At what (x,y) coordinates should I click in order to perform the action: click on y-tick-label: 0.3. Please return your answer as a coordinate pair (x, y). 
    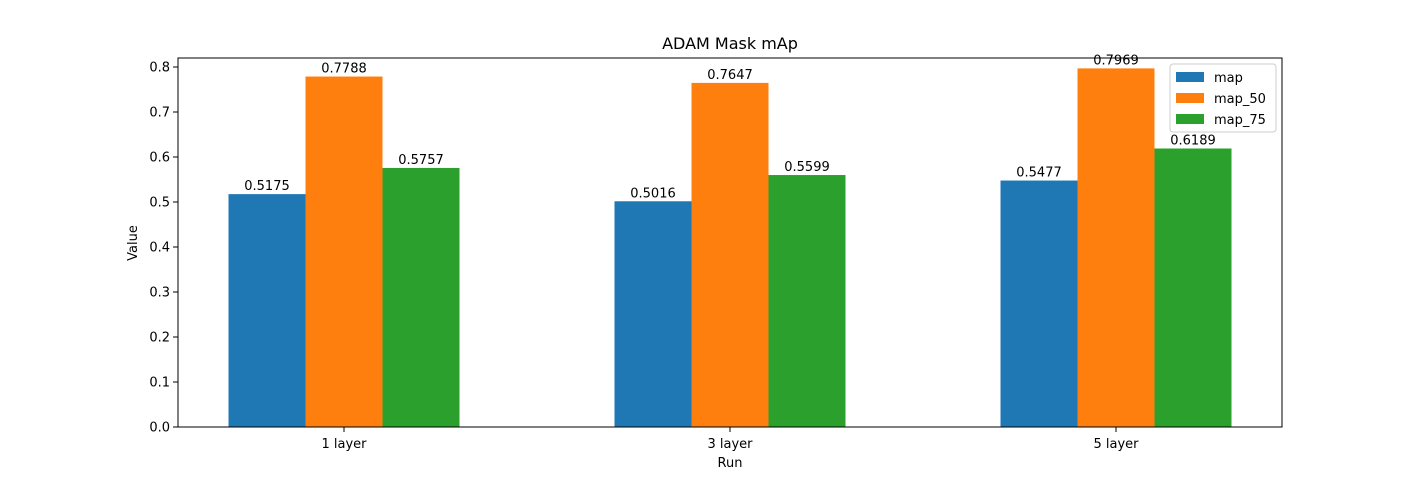
    Looking at the image, I should click on (159, 293).